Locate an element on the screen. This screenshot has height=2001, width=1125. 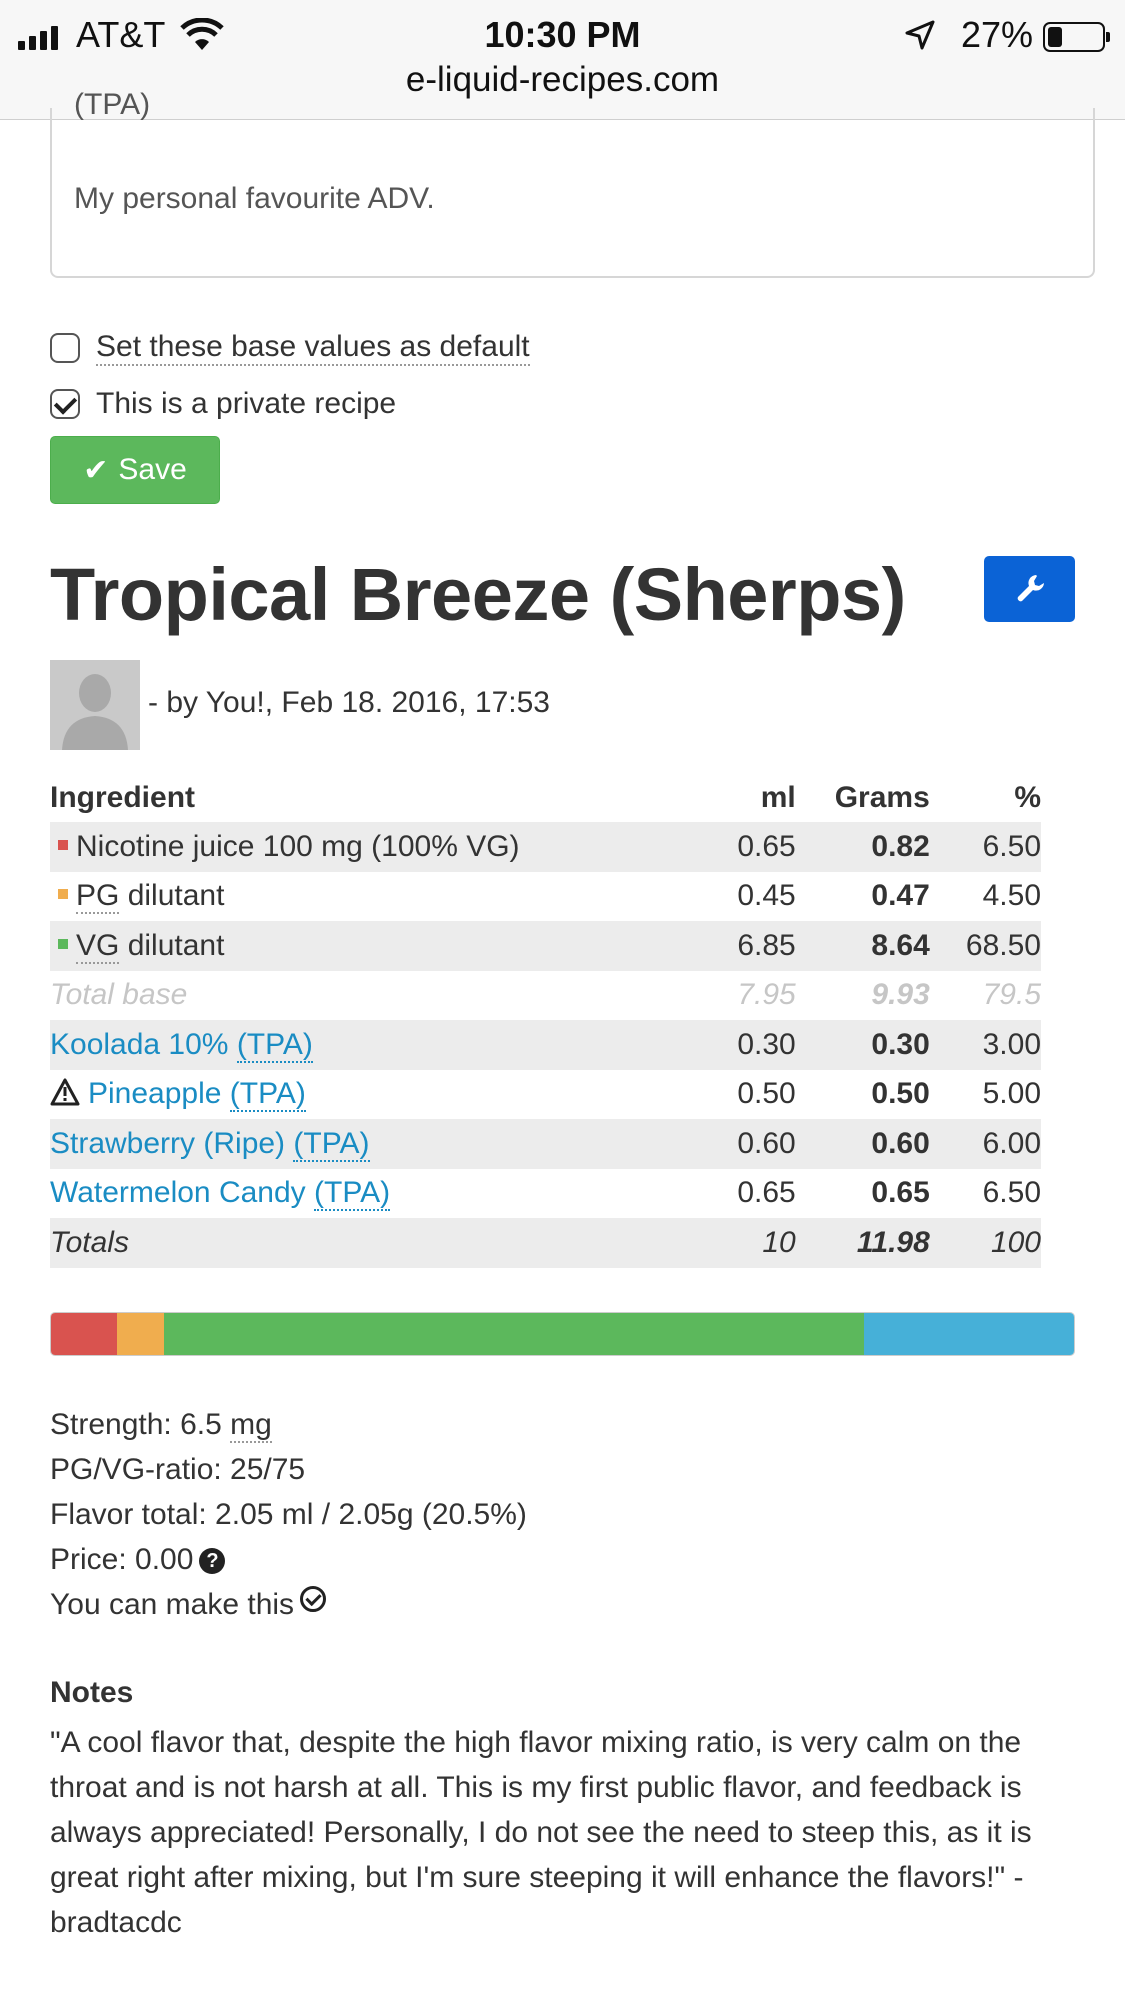
ml-value: 0.45 is located at coordinates (766, 896).